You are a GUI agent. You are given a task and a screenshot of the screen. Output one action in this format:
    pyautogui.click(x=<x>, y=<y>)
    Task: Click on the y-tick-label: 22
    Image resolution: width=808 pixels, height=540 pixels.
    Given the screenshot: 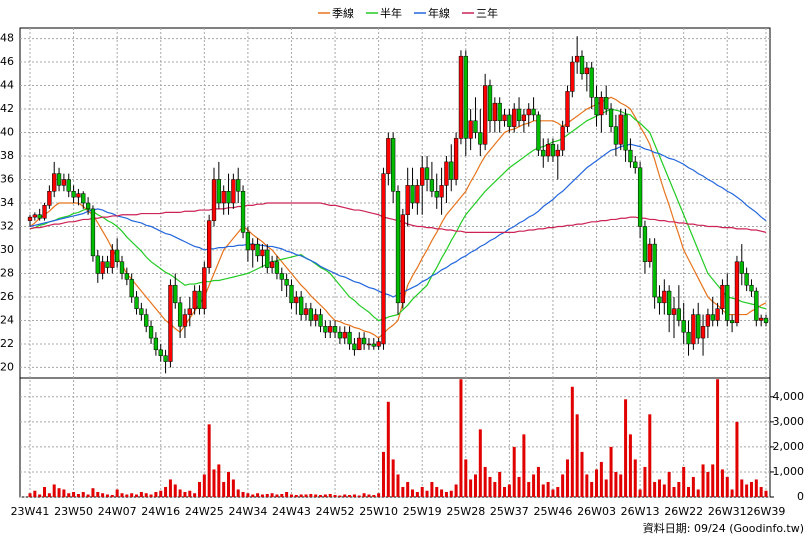 What is the action you would take?
    pyautogui.click(x=7, y=343)
    